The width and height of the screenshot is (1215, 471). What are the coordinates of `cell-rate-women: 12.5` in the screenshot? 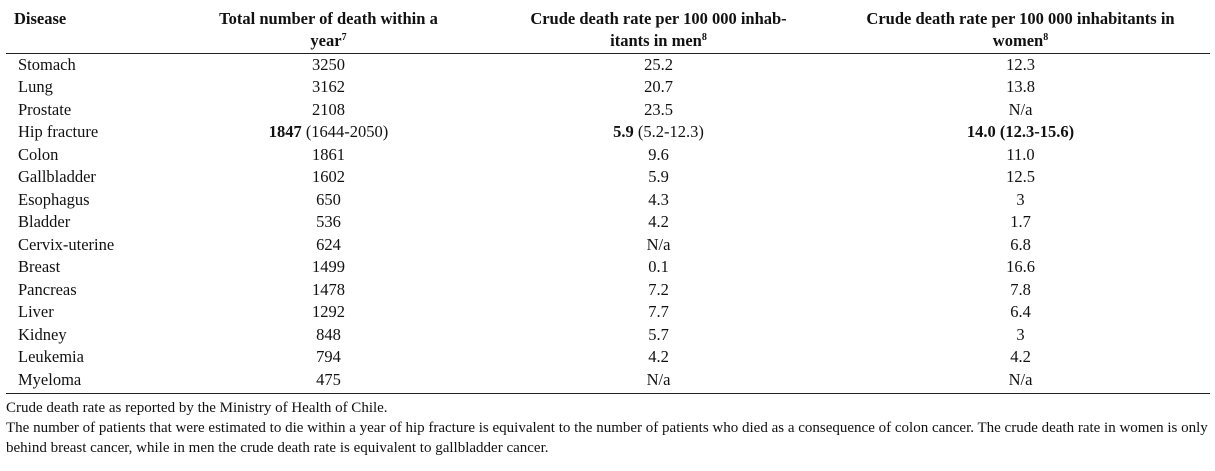 It's located at (1020, 176).